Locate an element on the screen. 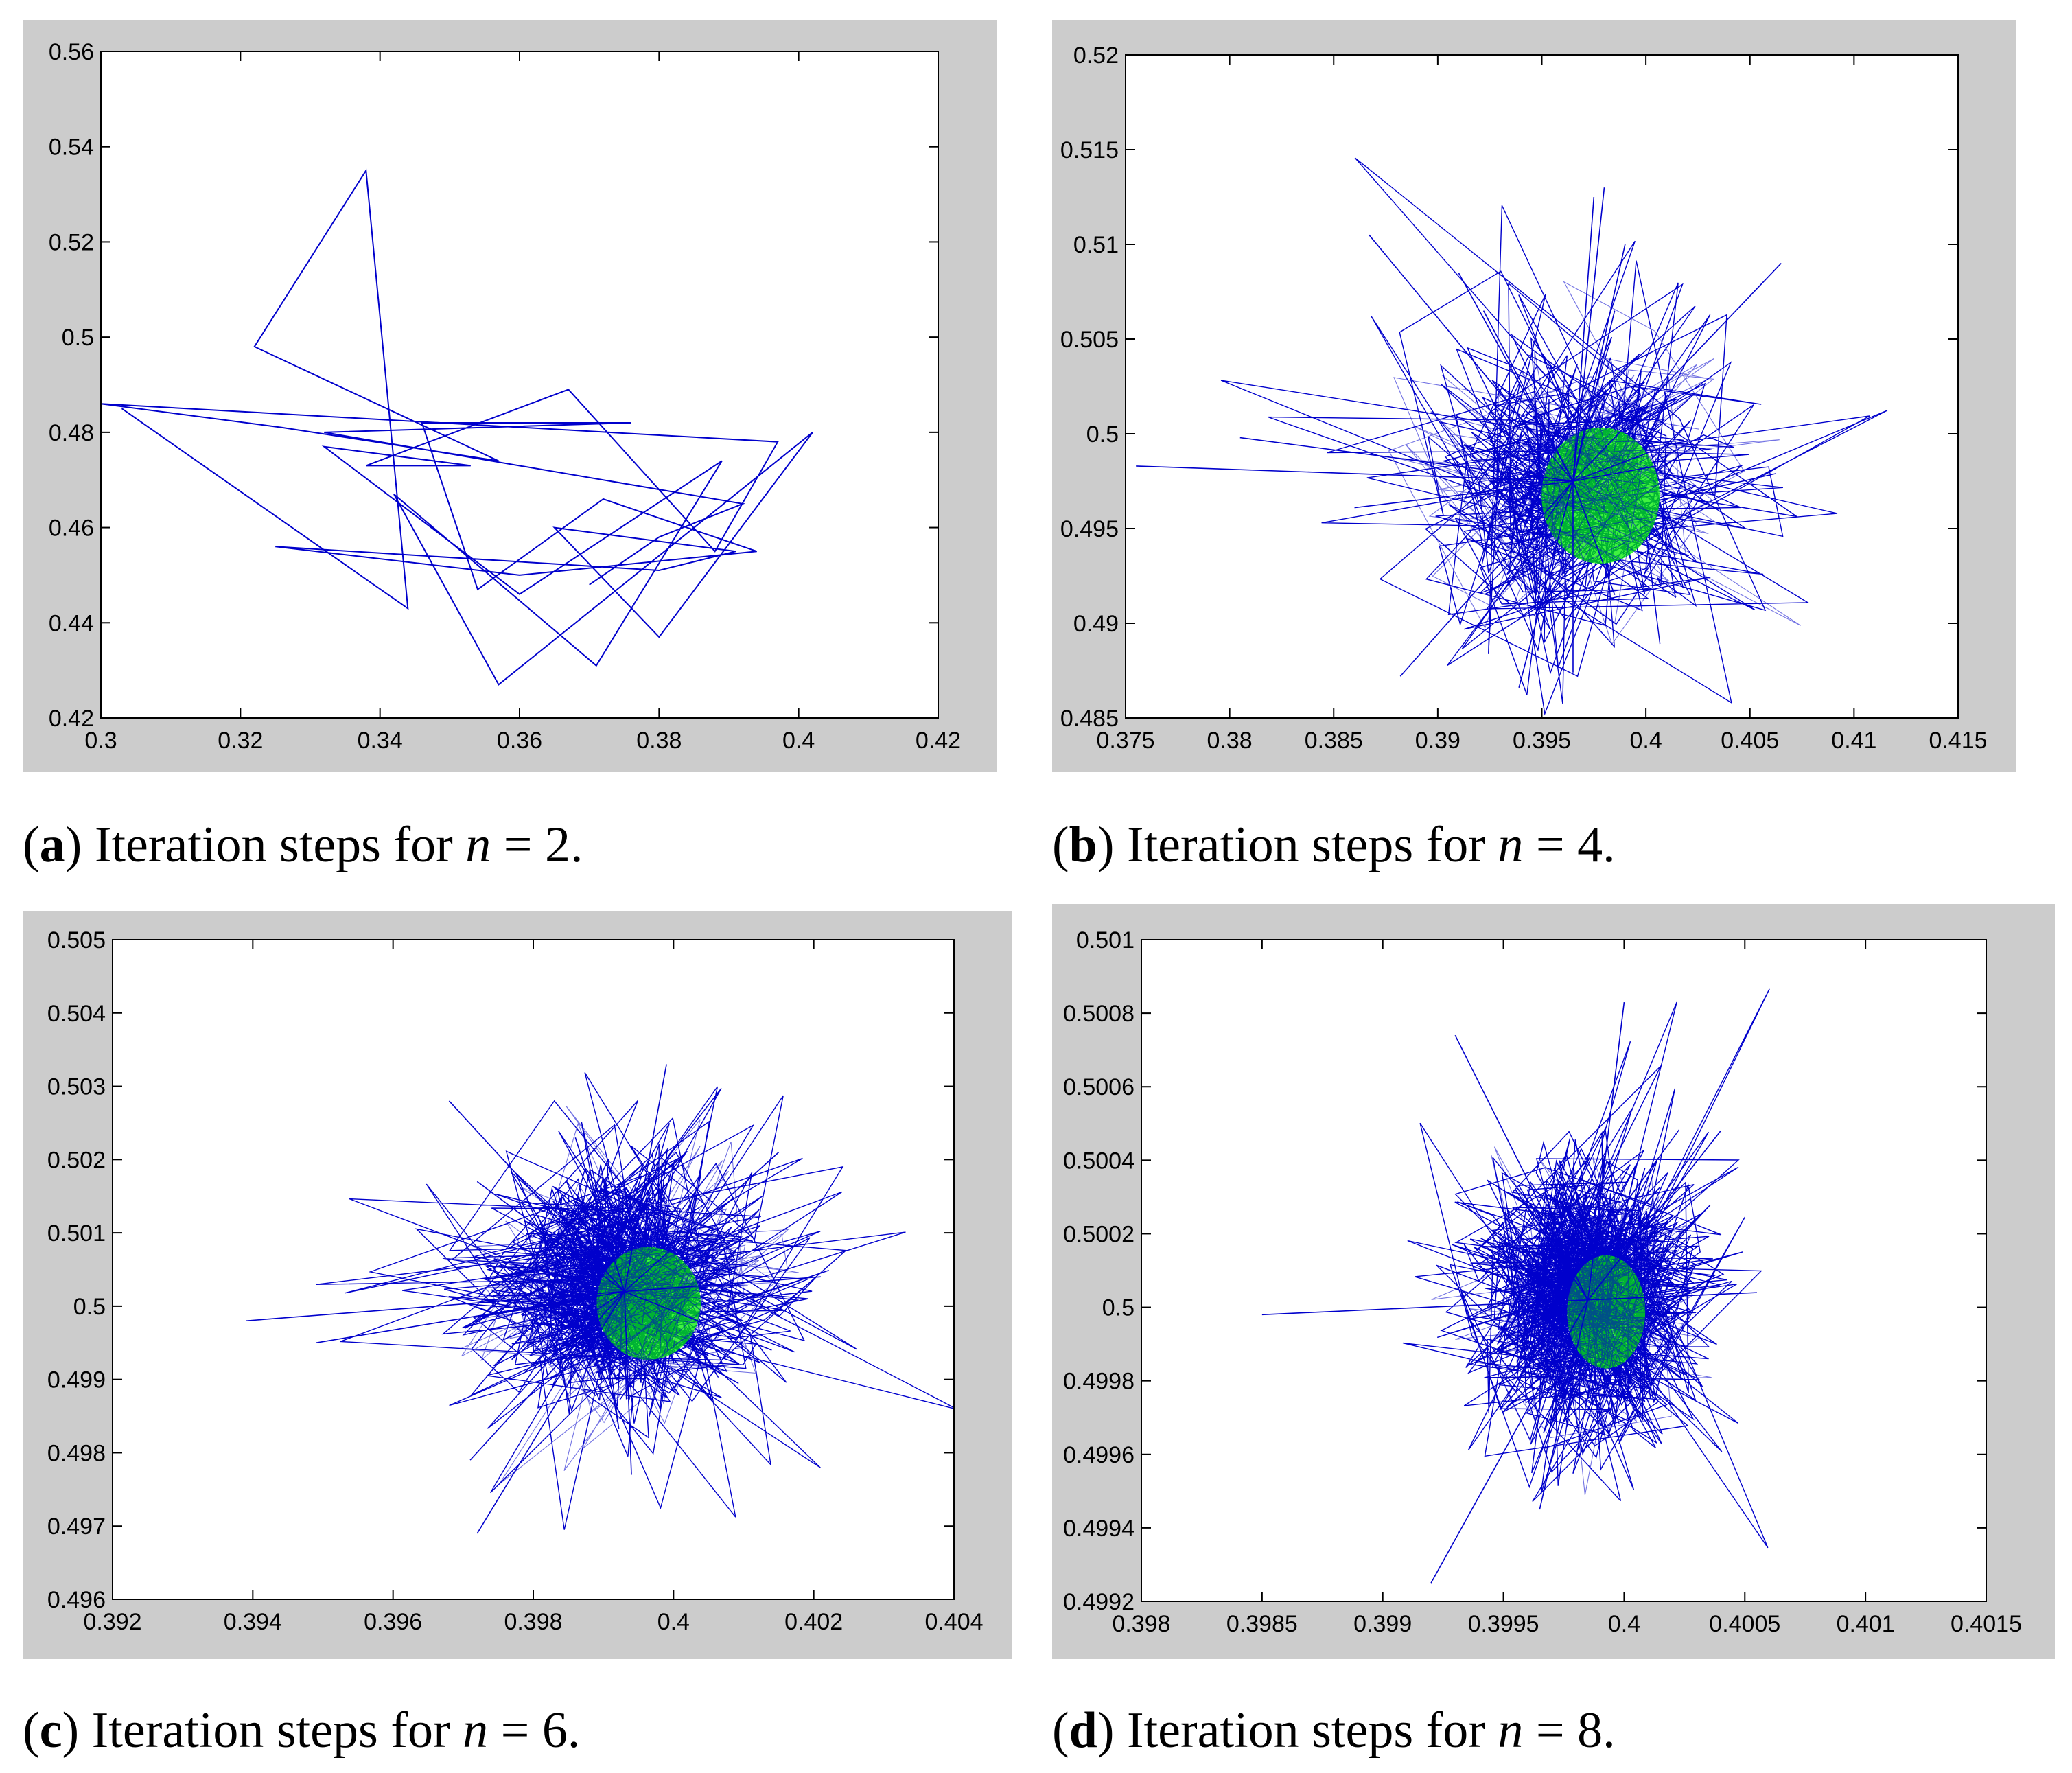 This screenshot has width=2072, height=1773. x-tick-label: 0.405 is located at coordinates (1750, 741).